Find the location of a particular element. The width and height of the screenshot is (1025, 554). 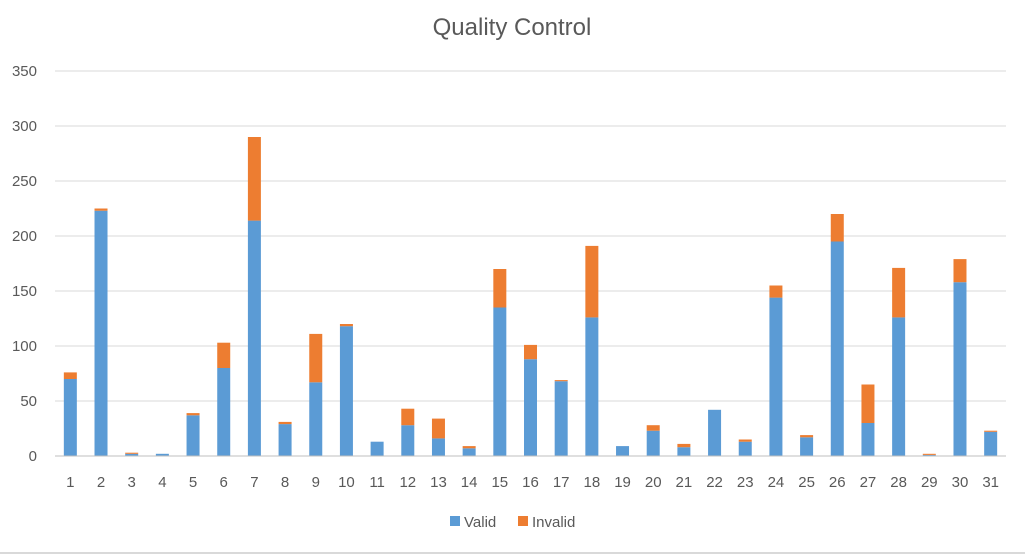

x-tick-label: 19 is located at coordinates (622, 482).